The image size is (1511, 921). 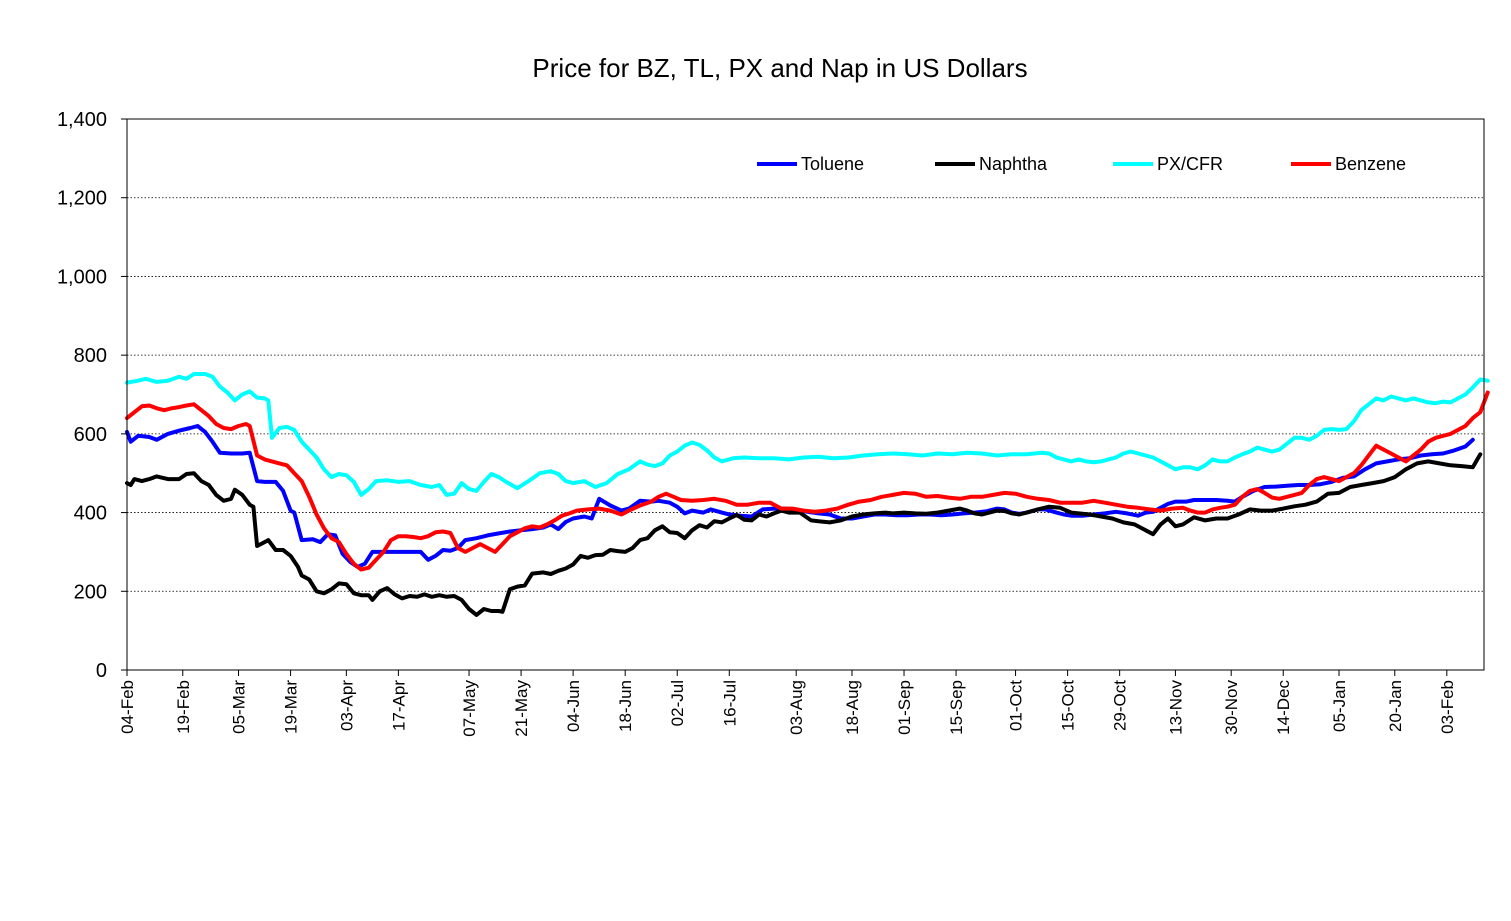 I want to click on y-tick-label: 200, so click(x=90, y=592).